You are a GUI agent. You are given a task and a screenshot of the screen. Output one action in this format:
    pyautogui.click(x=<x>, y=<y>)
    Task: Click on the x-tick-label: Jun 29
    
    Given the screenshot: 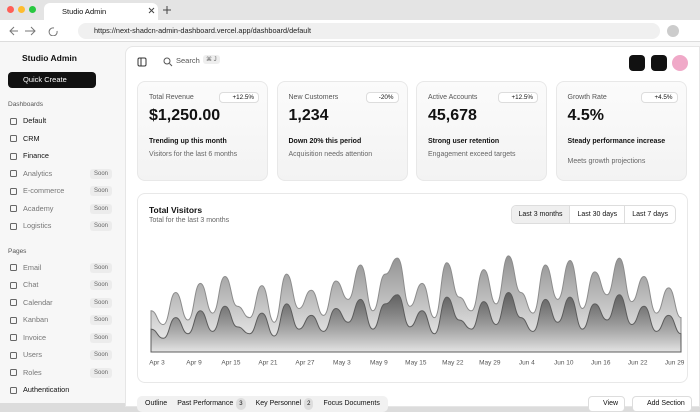 What is the action you would take?
    pyautogui.click(x=675, y=363)
    